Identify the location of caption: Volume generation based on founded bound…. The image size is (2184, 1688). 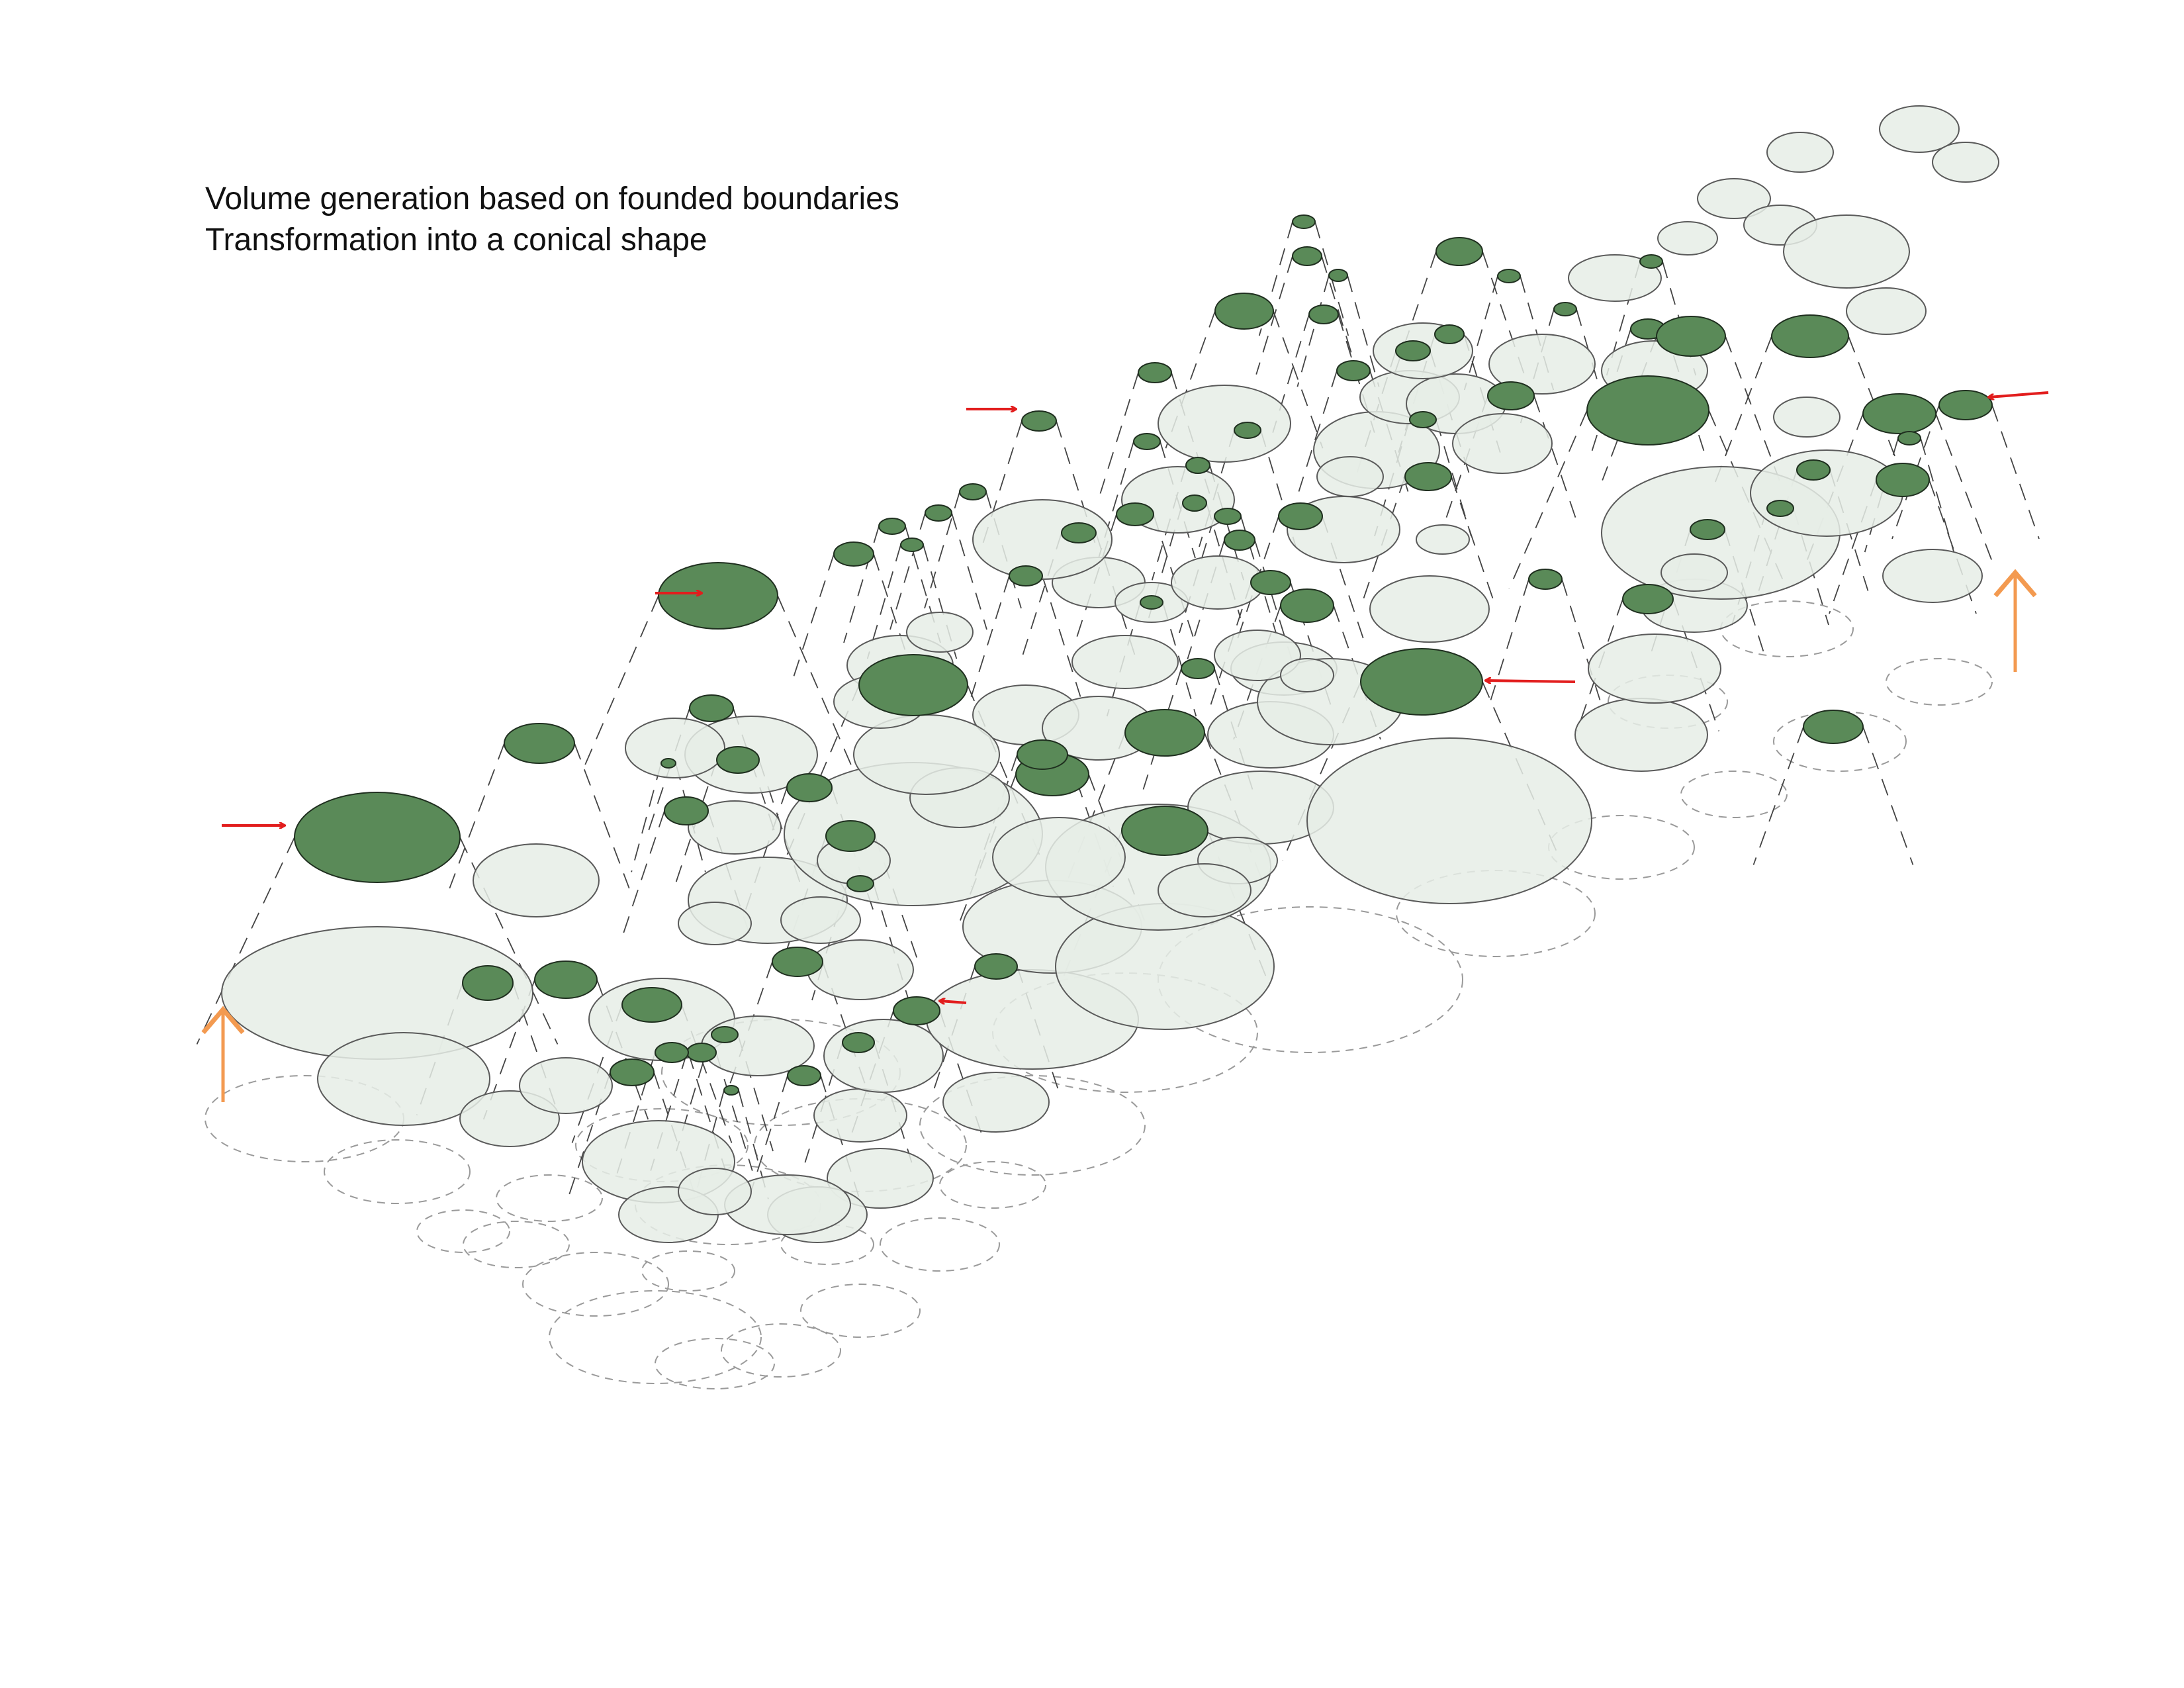
(552, 220).